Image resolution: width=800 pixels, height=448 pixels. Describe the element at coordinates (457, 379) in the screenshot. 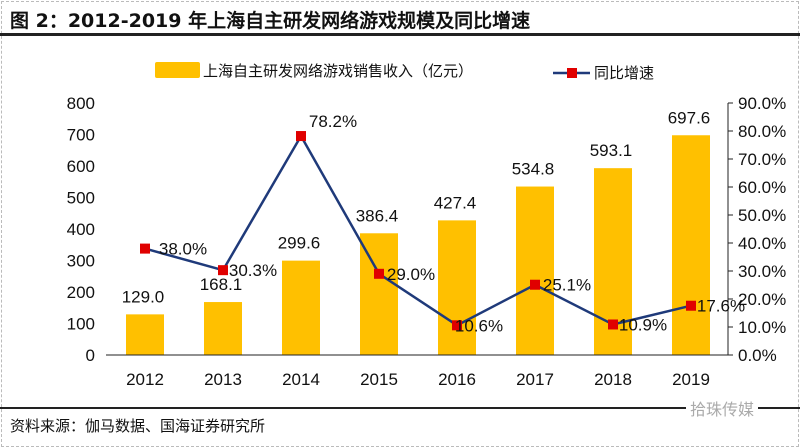

I see `x-axis-tick-label: 2016` at that location.